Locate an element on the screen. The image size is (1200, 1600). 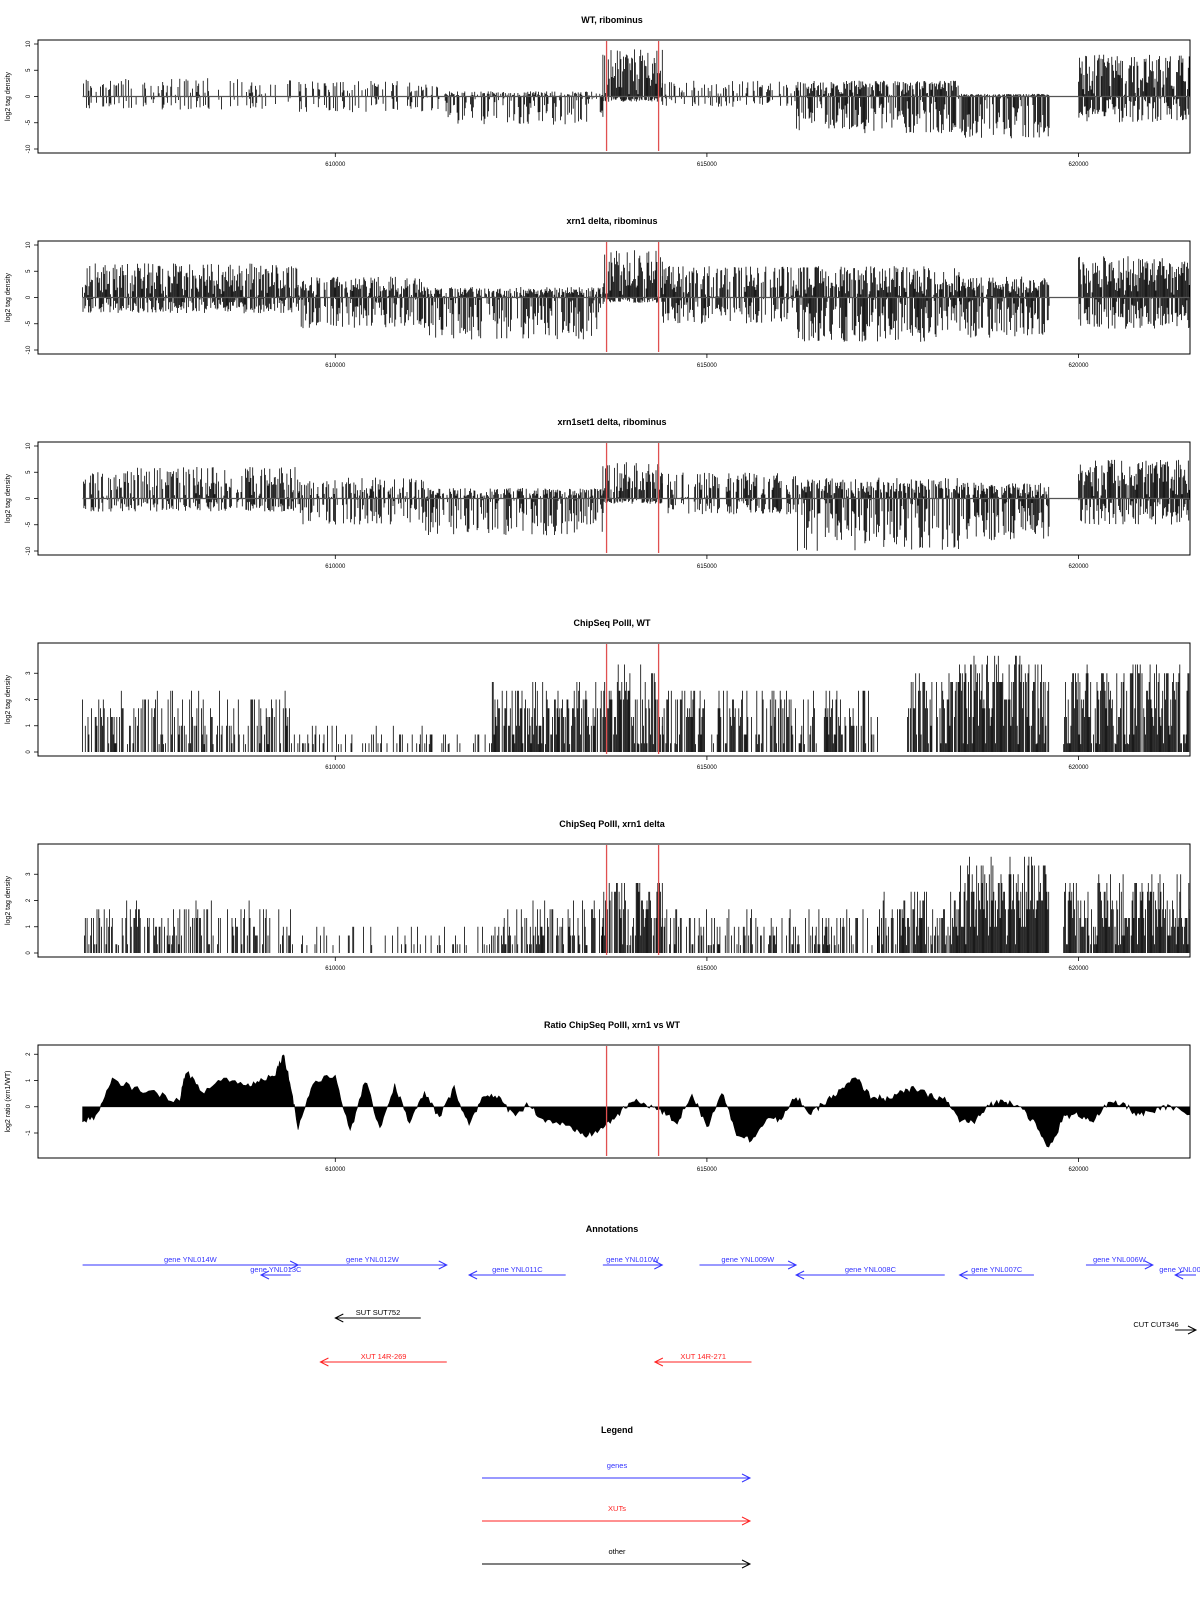
panel-title: xrn1 delta, ribominus is located at coordinates (611, 221).